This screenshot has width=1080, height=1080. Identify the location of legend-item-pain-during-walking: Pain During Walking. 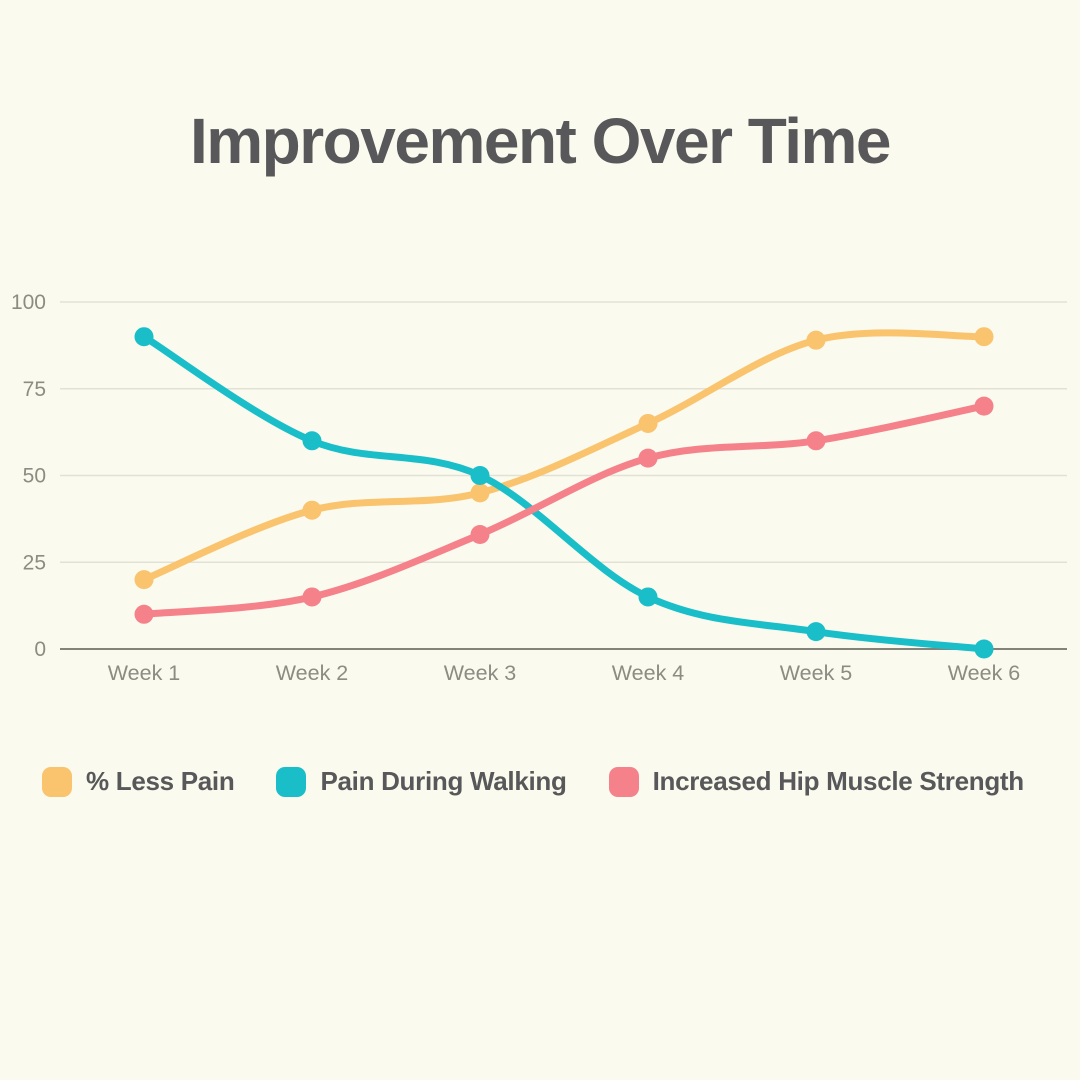
(421, 781).